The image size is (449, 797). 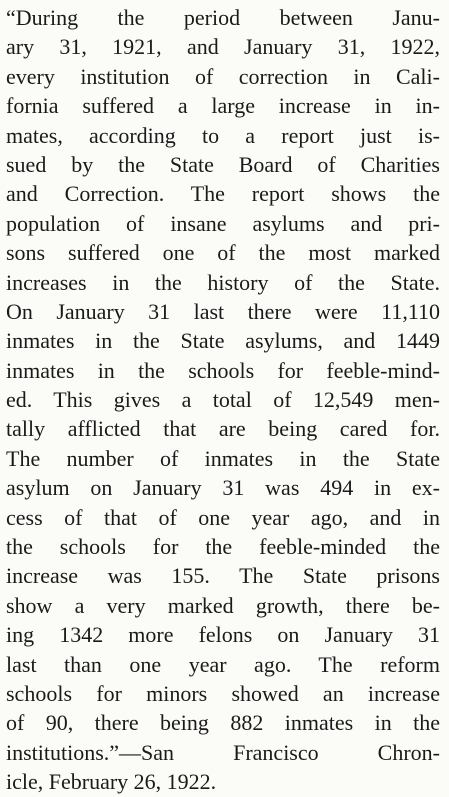 What do you see at coordinates (223, 488) in the screenshot?
I see `text-line: asylum on January 31 was 494 in ex-` at bounding box center [223, 488].